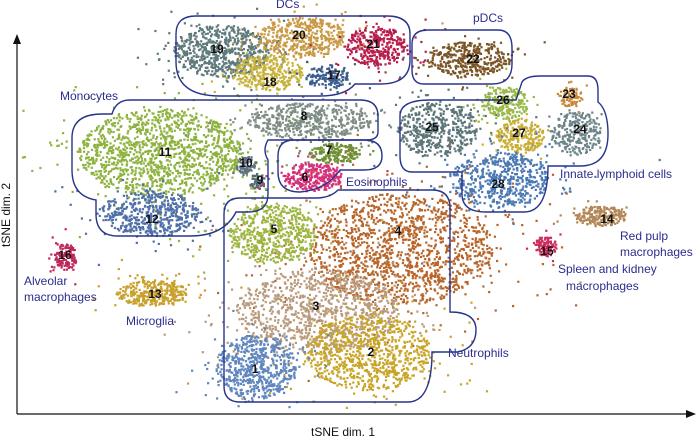 The height and width of the screenshot is (442, 700). Describe the element at coordinates (334, 148) in the screenshot. I see `cluster-7-point` at that location.